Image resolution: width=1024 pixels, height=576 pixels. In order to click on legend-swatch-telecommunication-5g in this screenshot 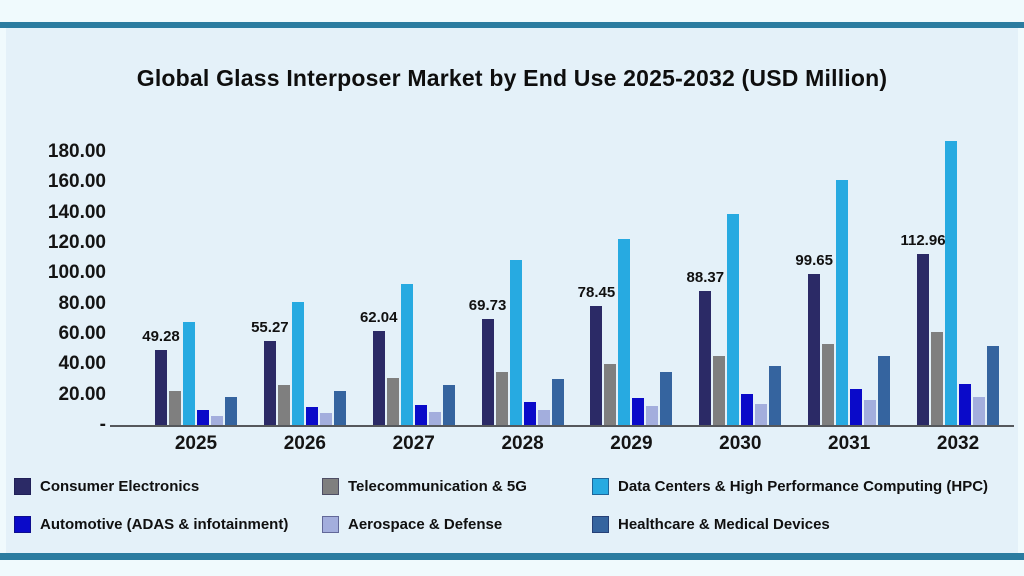, I will do `click(330, 486)`.